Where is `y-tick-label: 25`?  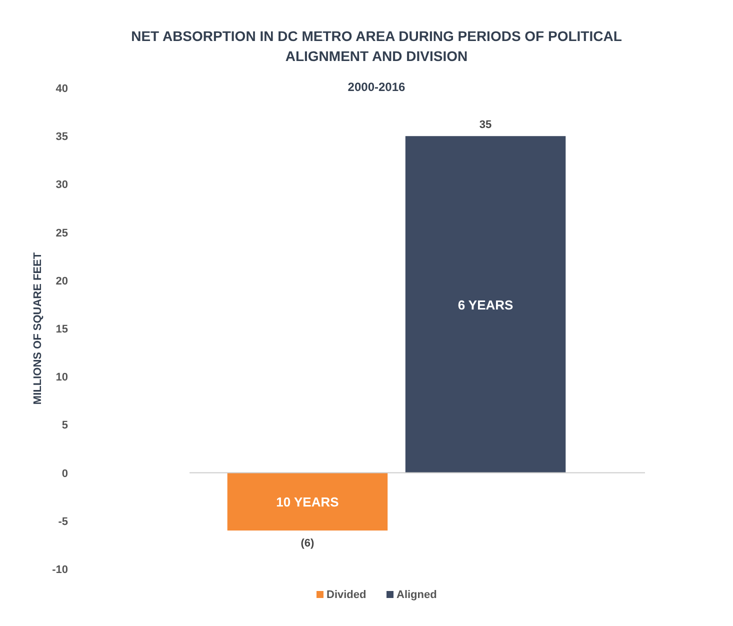 y-tick-label: 25 is located at coordinates (62, 233).